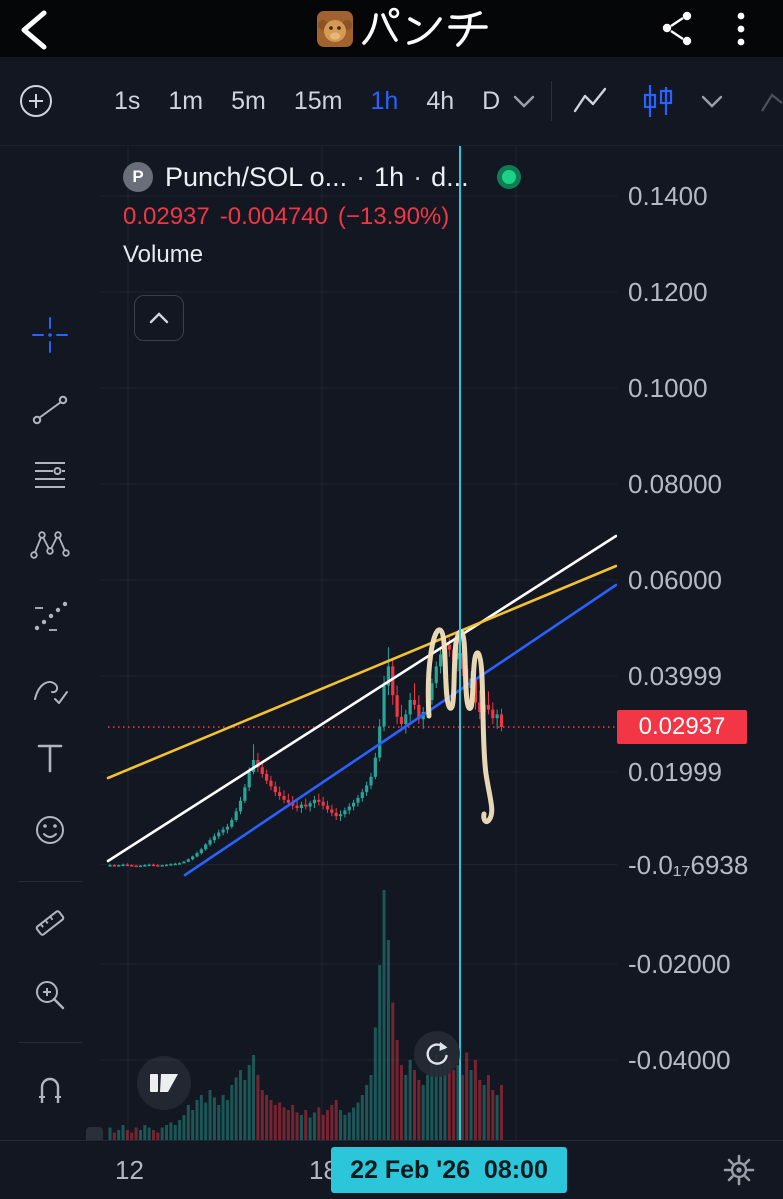 The image size is (783, 1199). I want to click on time-axis-label: 12, so click(129, 1170).